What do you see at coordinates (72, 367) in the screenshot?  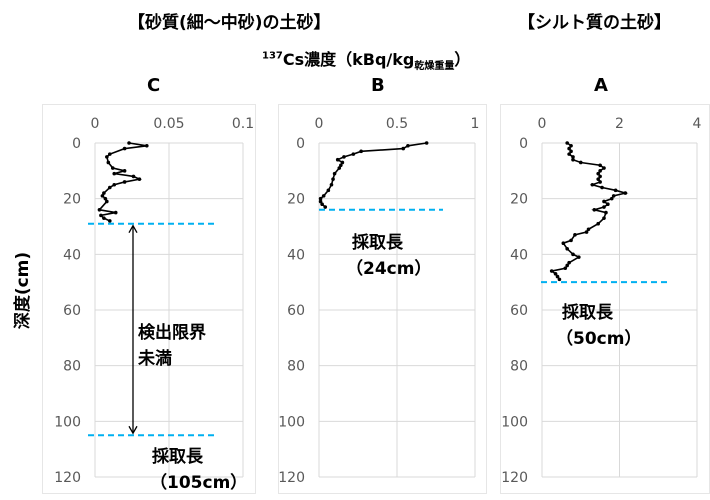 I see `y-tick-label-c: 80` at bounding box center [72, 367].